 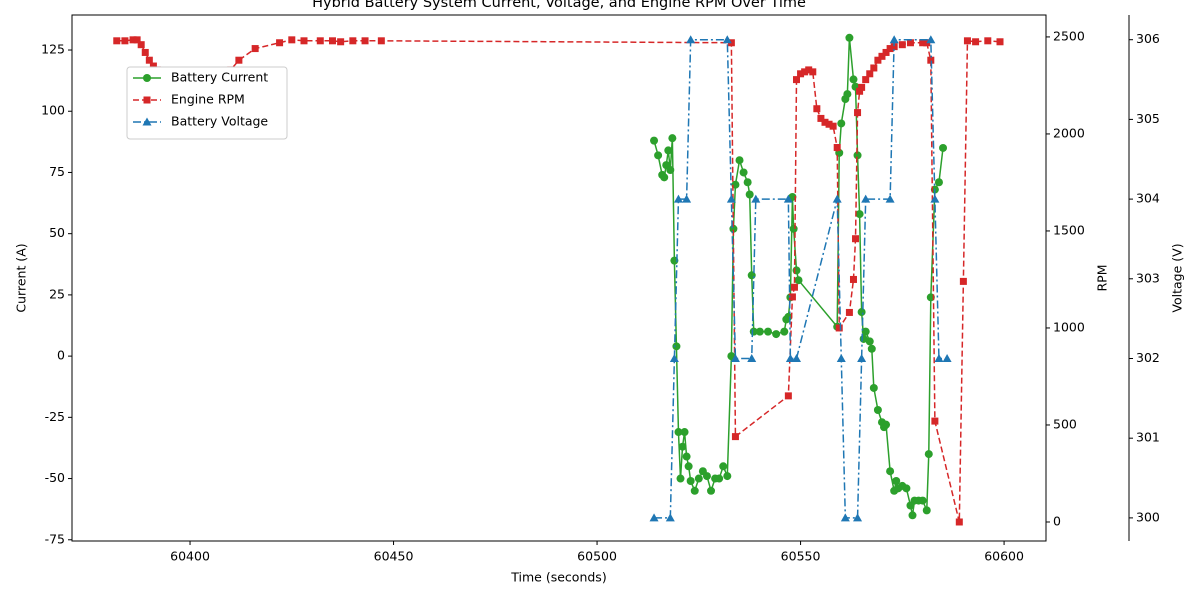 I want to click on y-tick-label: 125, so click(x=53, y=49).